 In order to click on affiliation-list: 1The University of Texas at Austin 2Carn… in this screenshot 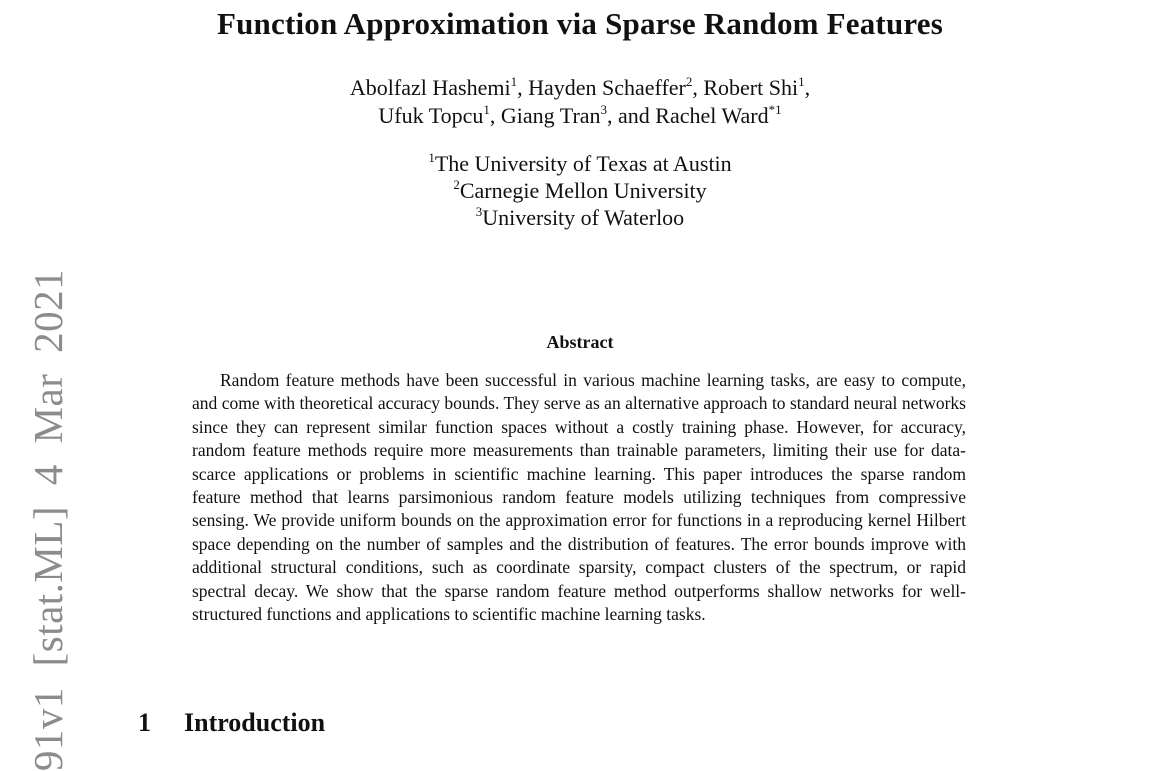, I will do `click(580, 190)`.